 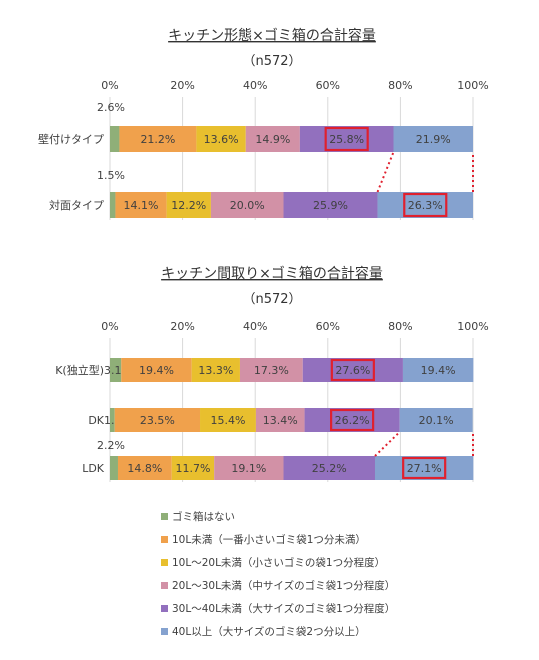 I want to click on data-label: 14.1%, so click(x=141, y=205).